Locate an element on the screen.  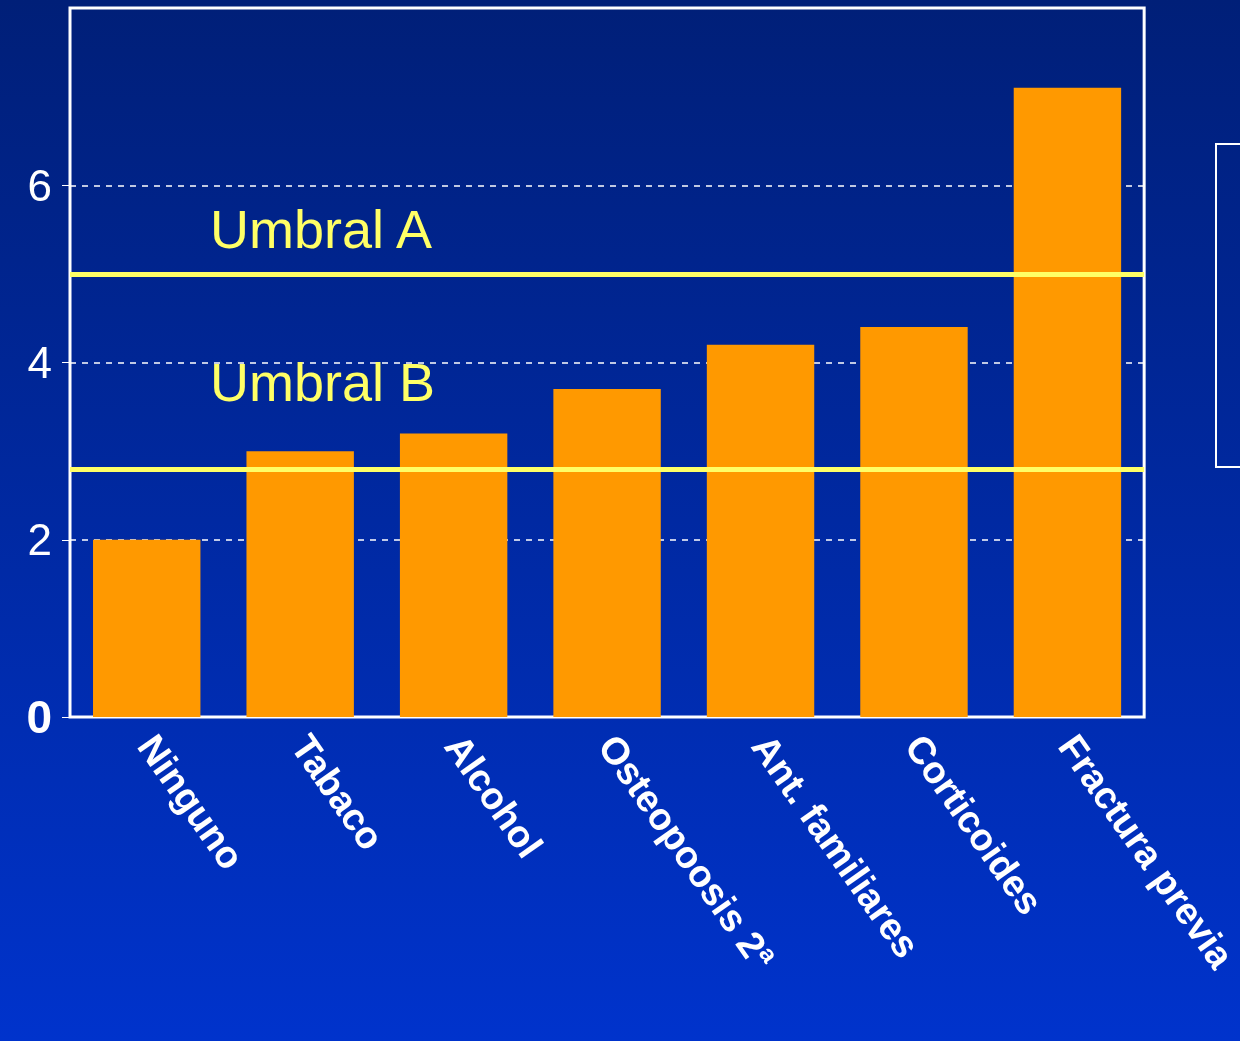
y-tick-label: 4 is located at coordinates (39, 362).